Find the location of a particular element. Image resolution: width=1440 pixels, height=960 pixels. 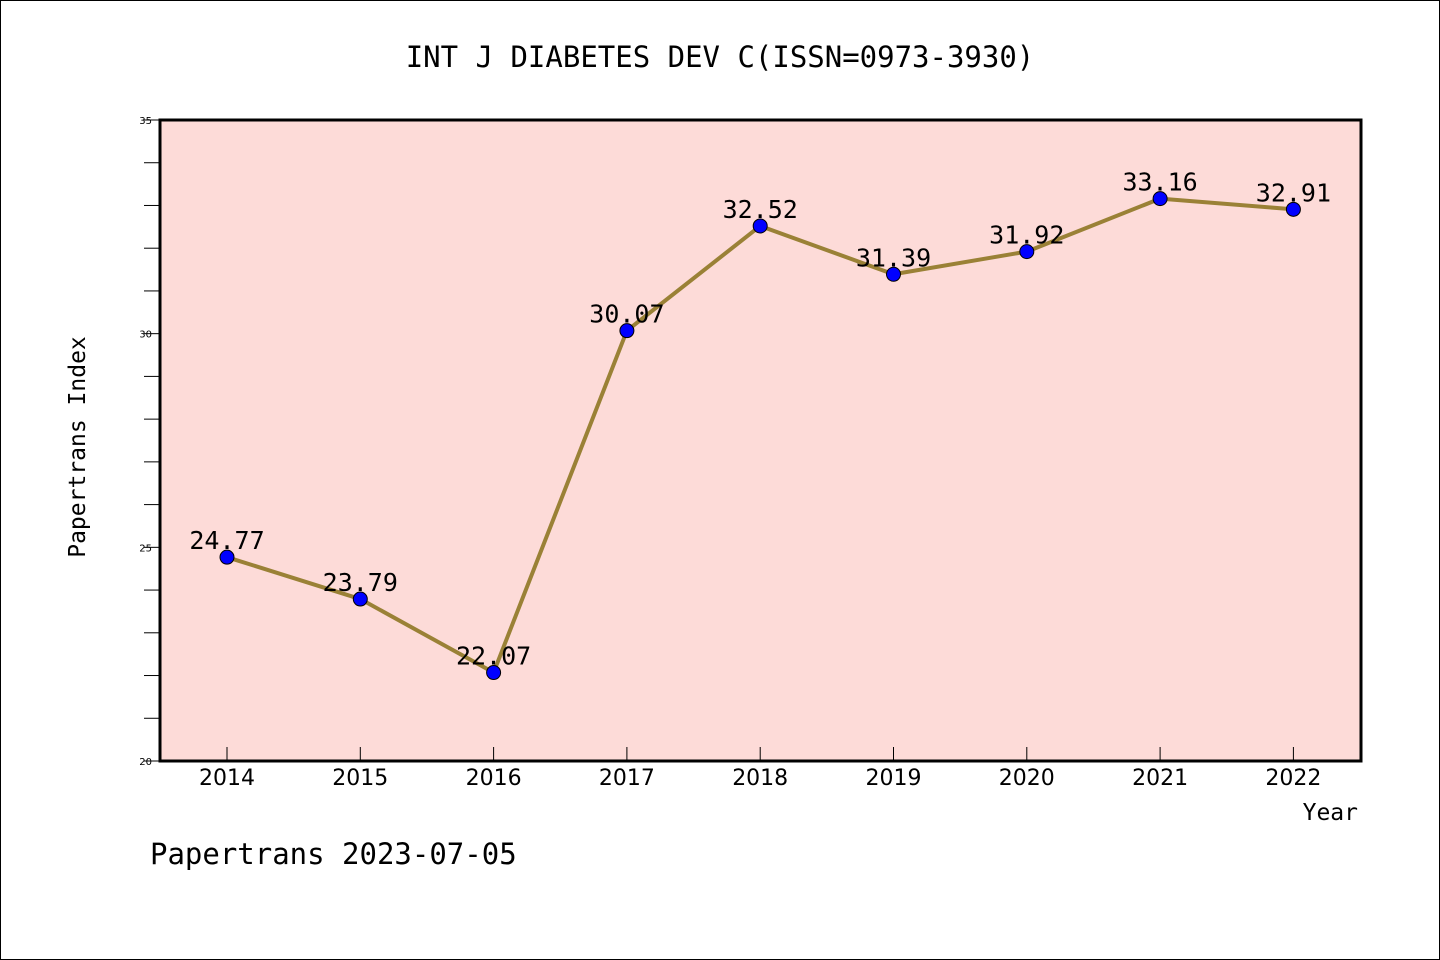

data-label: 32.52 is located at coordinates (760, 209).